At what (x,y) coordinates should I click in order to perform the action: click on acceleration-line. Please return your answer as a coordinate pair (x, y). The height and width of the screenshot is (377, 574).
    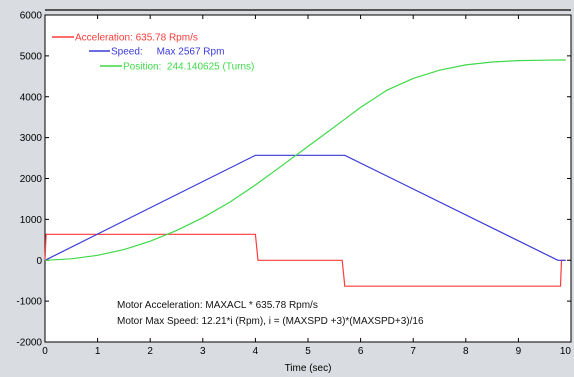
    Looking at the image, I should click on (305, 260).